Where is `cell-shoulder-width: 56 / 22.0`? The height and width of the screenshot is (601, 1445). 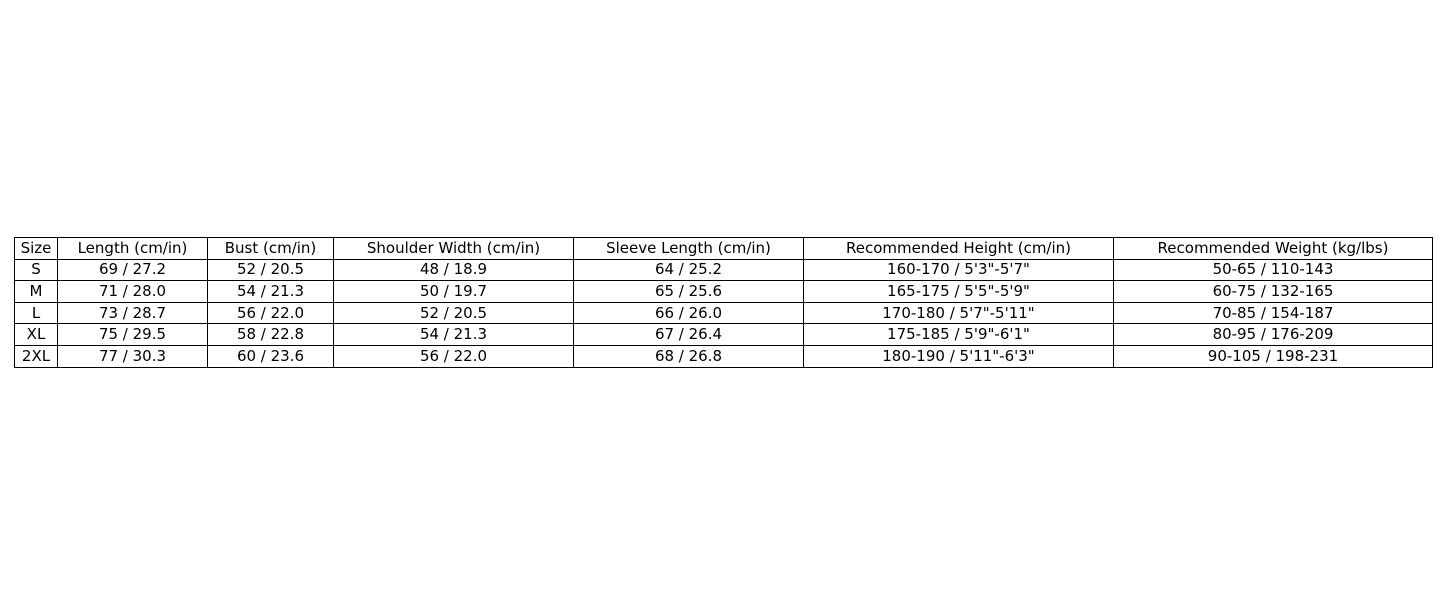
cell-shoulder-width: 56 / 22.0 is located at coordinates (453, 356).